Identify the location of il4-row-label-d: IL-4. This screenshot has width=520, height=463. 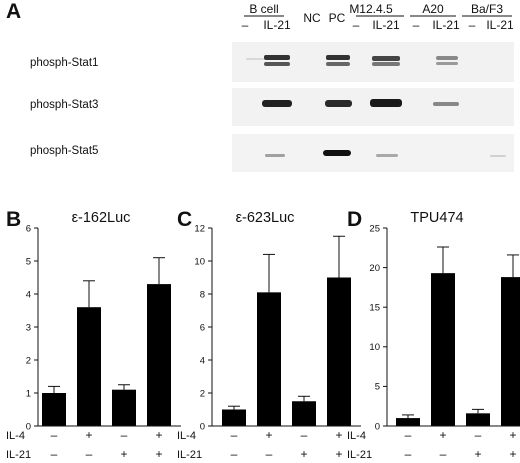
(356, 436).